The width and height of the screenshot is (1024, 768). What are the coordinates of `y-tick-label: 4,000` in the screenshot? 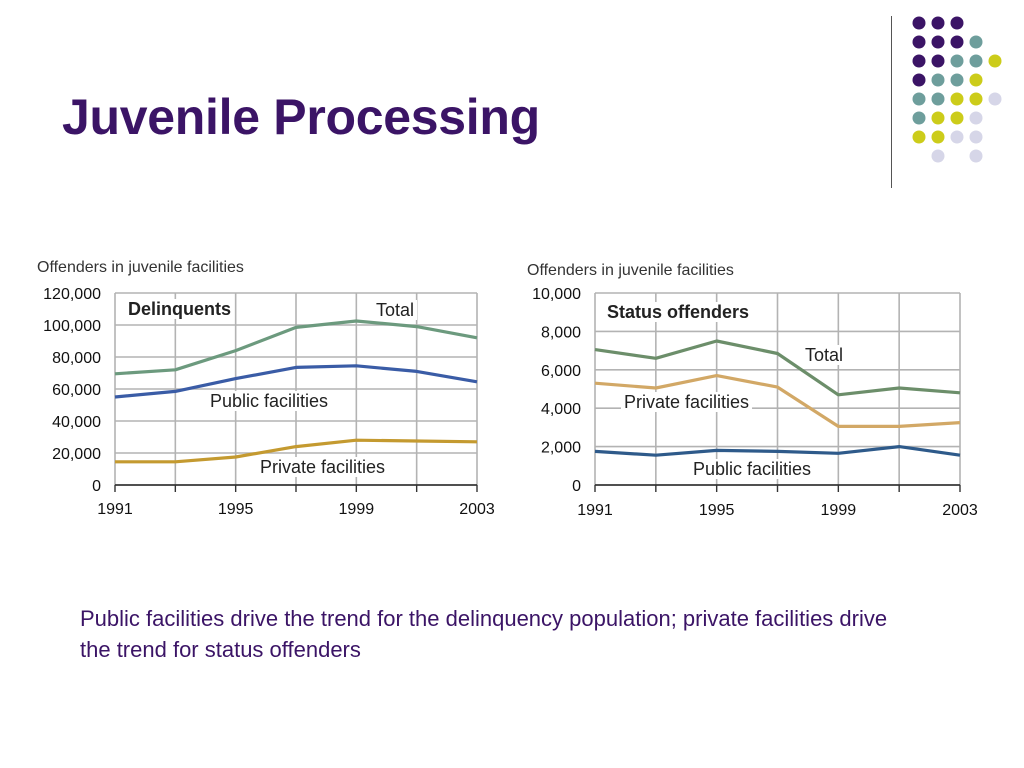 It's located at (561, 409).